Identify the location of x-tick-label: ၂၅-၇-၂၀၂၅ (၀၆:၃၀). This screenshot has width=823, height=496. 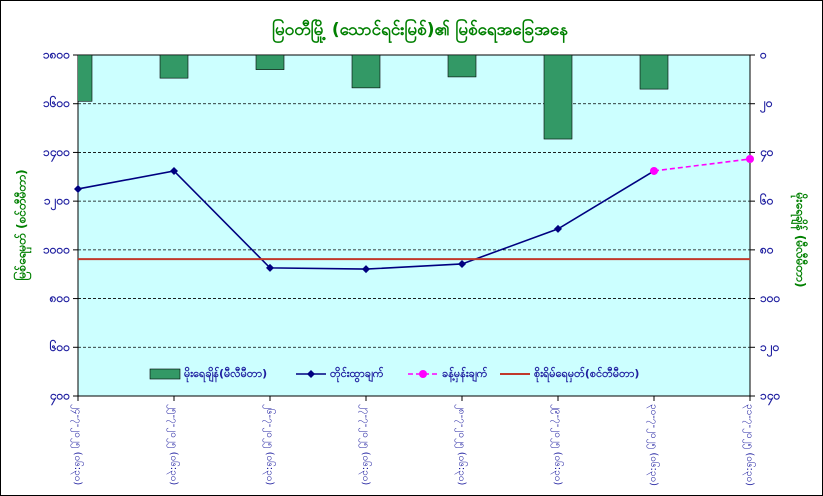
(173, 444).